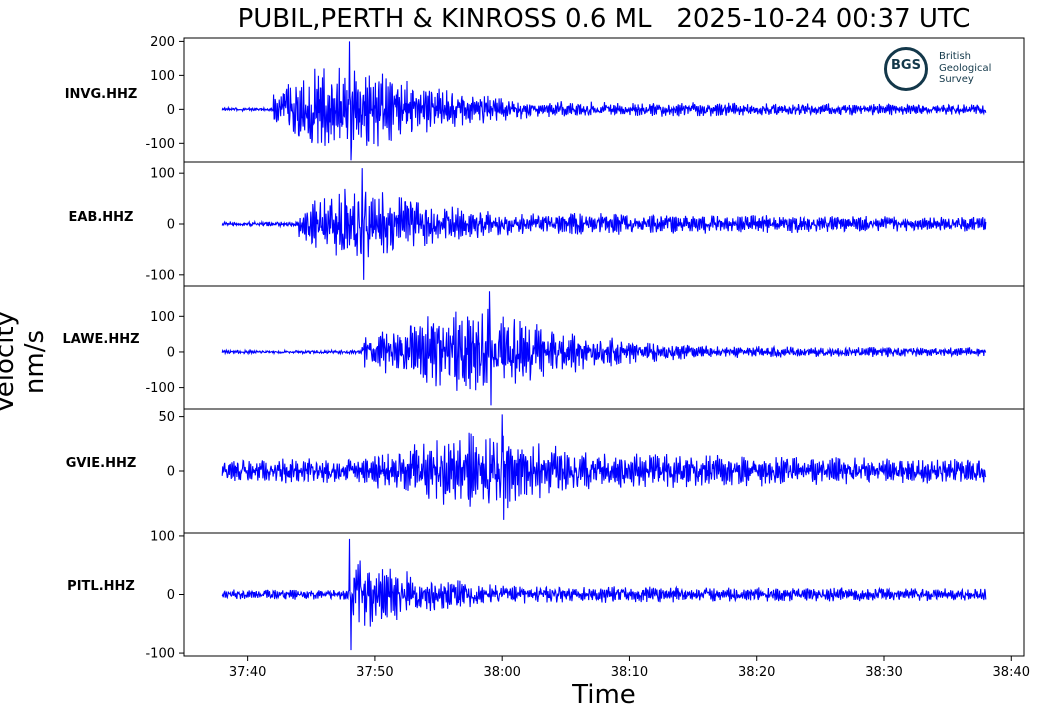  Describe the element at coordinates (956, 79) in the screenshot. I see `bgs-logo-line: Survey` at that location.